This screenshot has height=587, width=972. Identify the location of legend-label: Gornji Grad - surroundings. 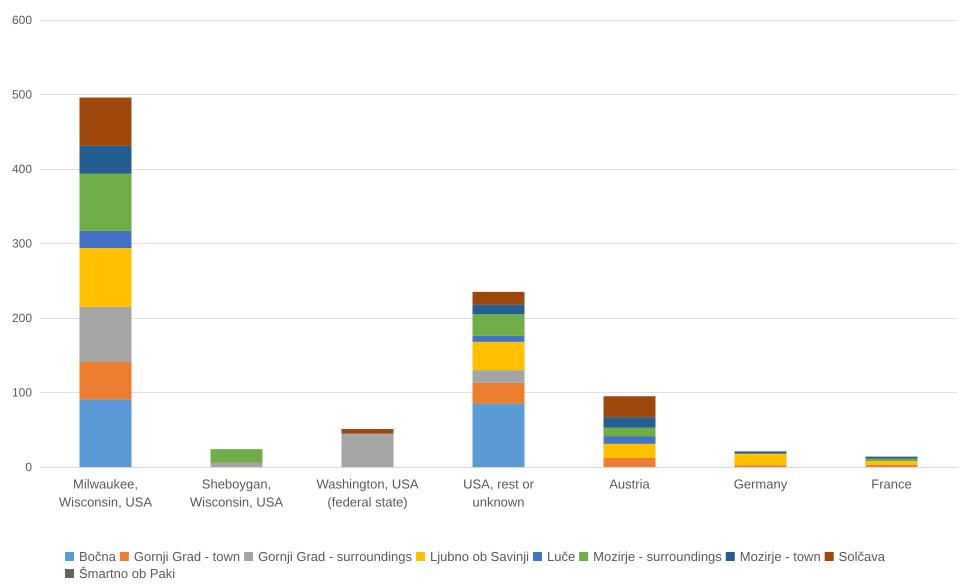
(335, 556).